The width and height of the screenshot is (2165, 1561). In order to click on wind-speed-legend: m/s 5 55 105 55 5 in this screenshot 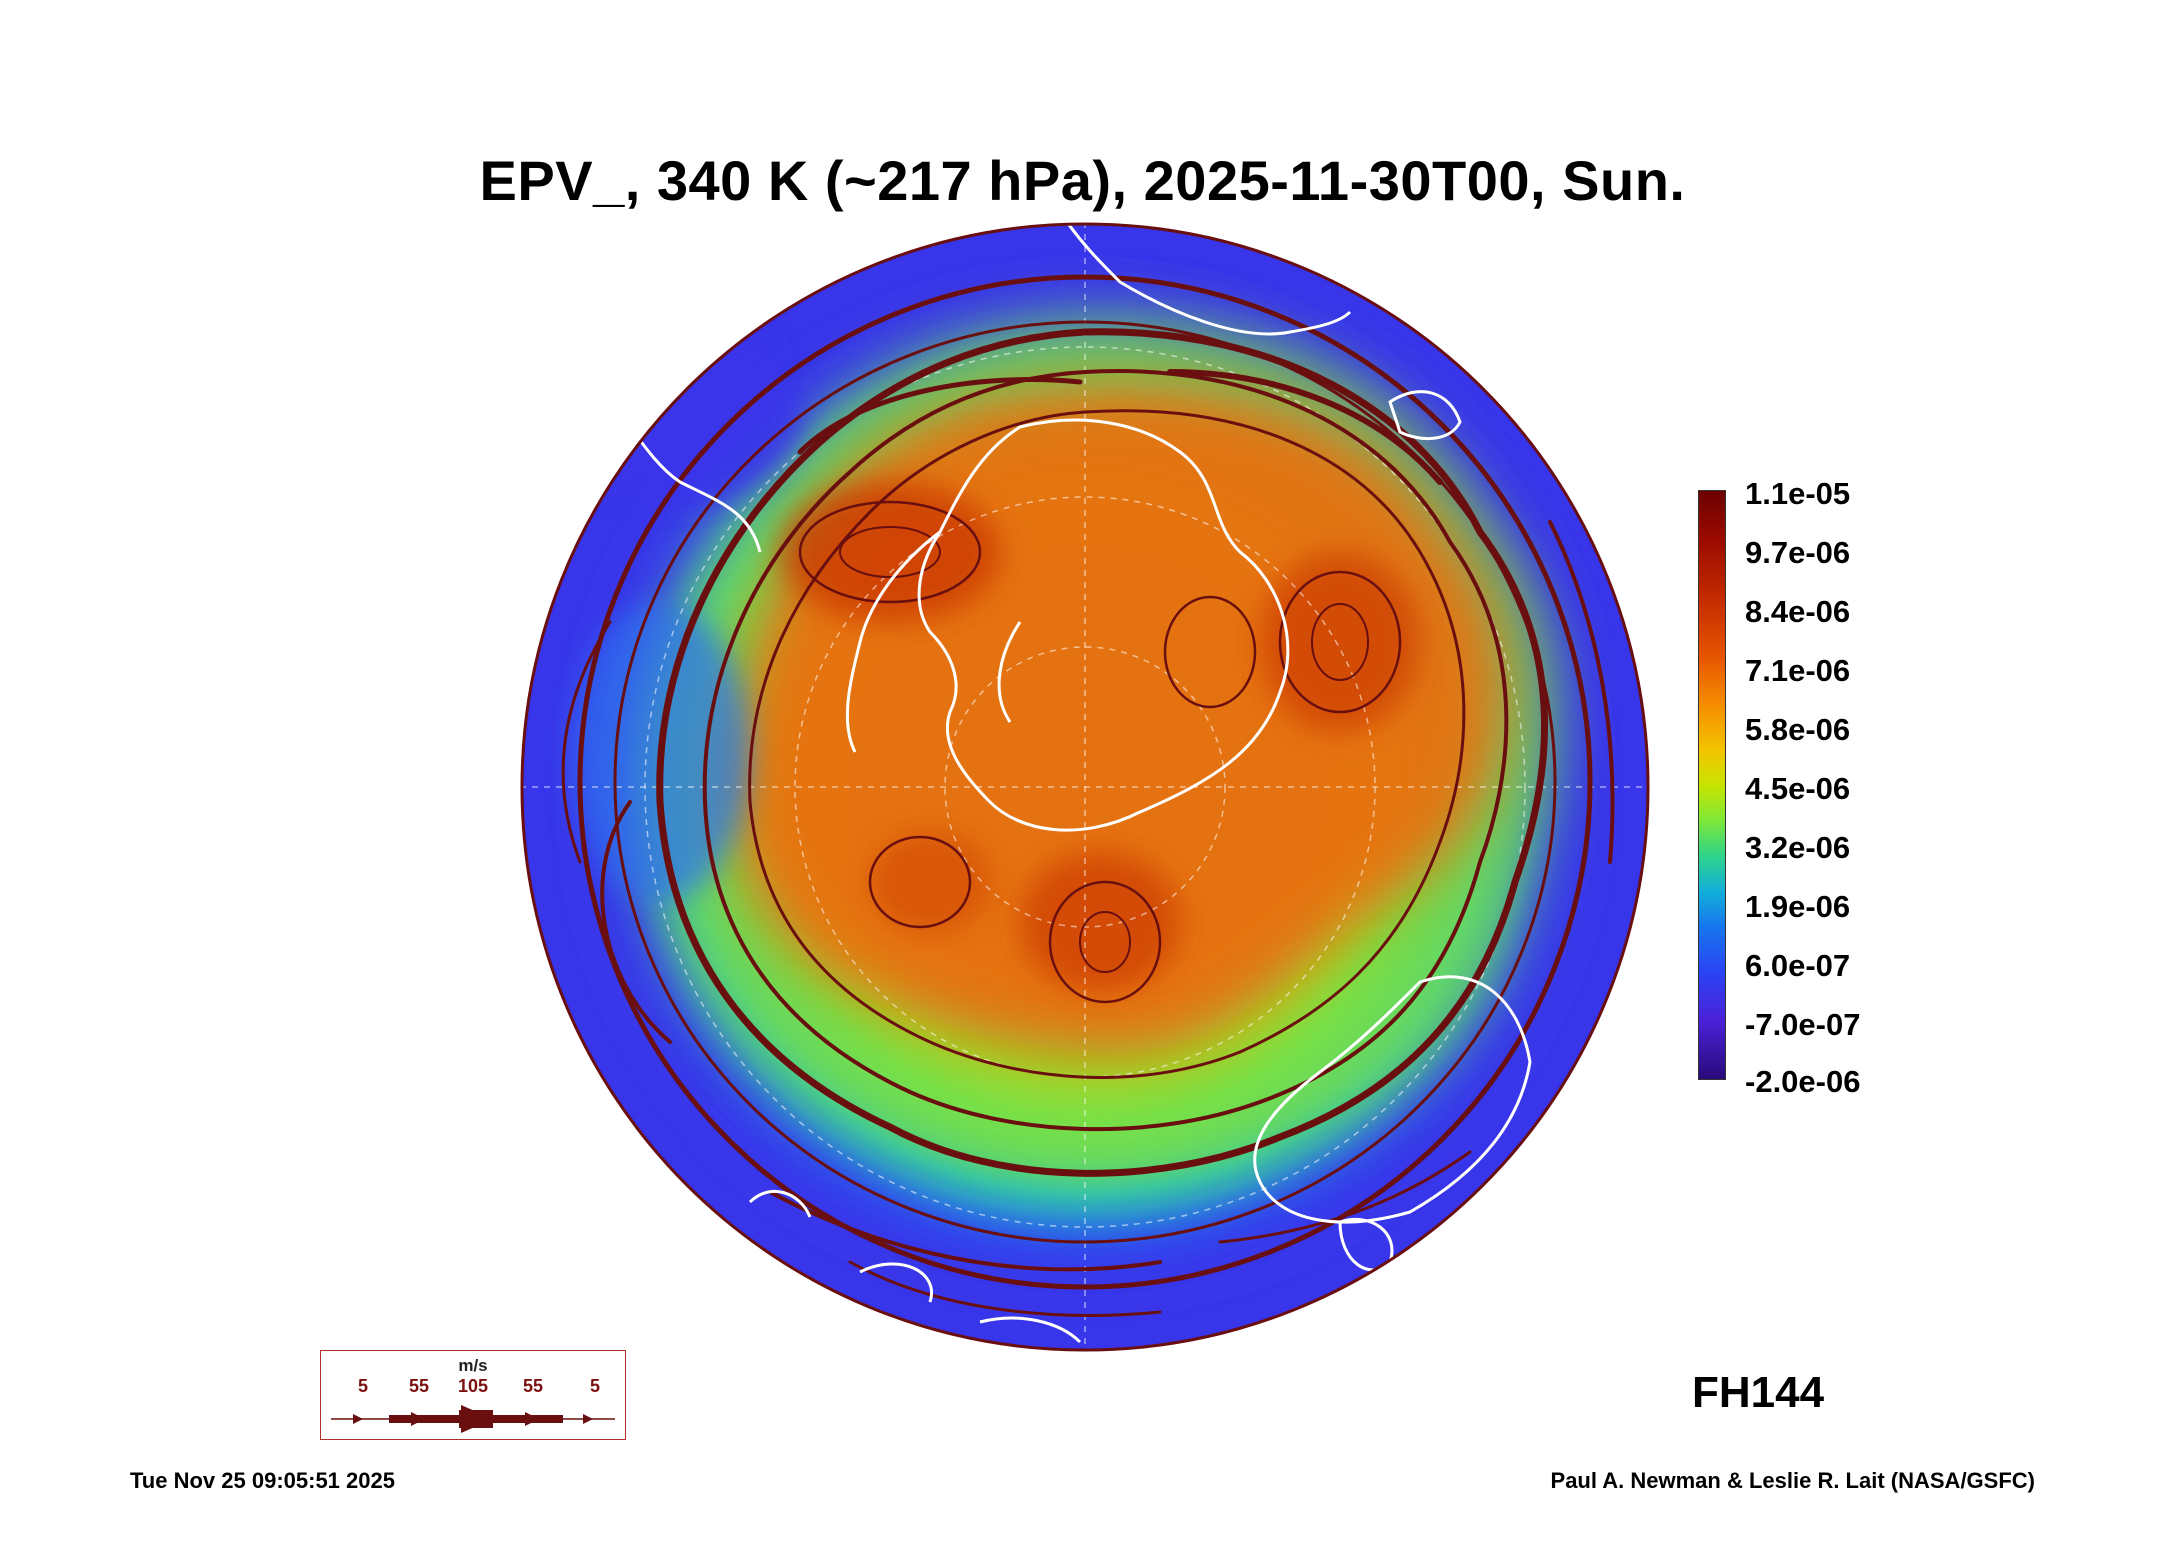, I will do `click(473, 1395)`.